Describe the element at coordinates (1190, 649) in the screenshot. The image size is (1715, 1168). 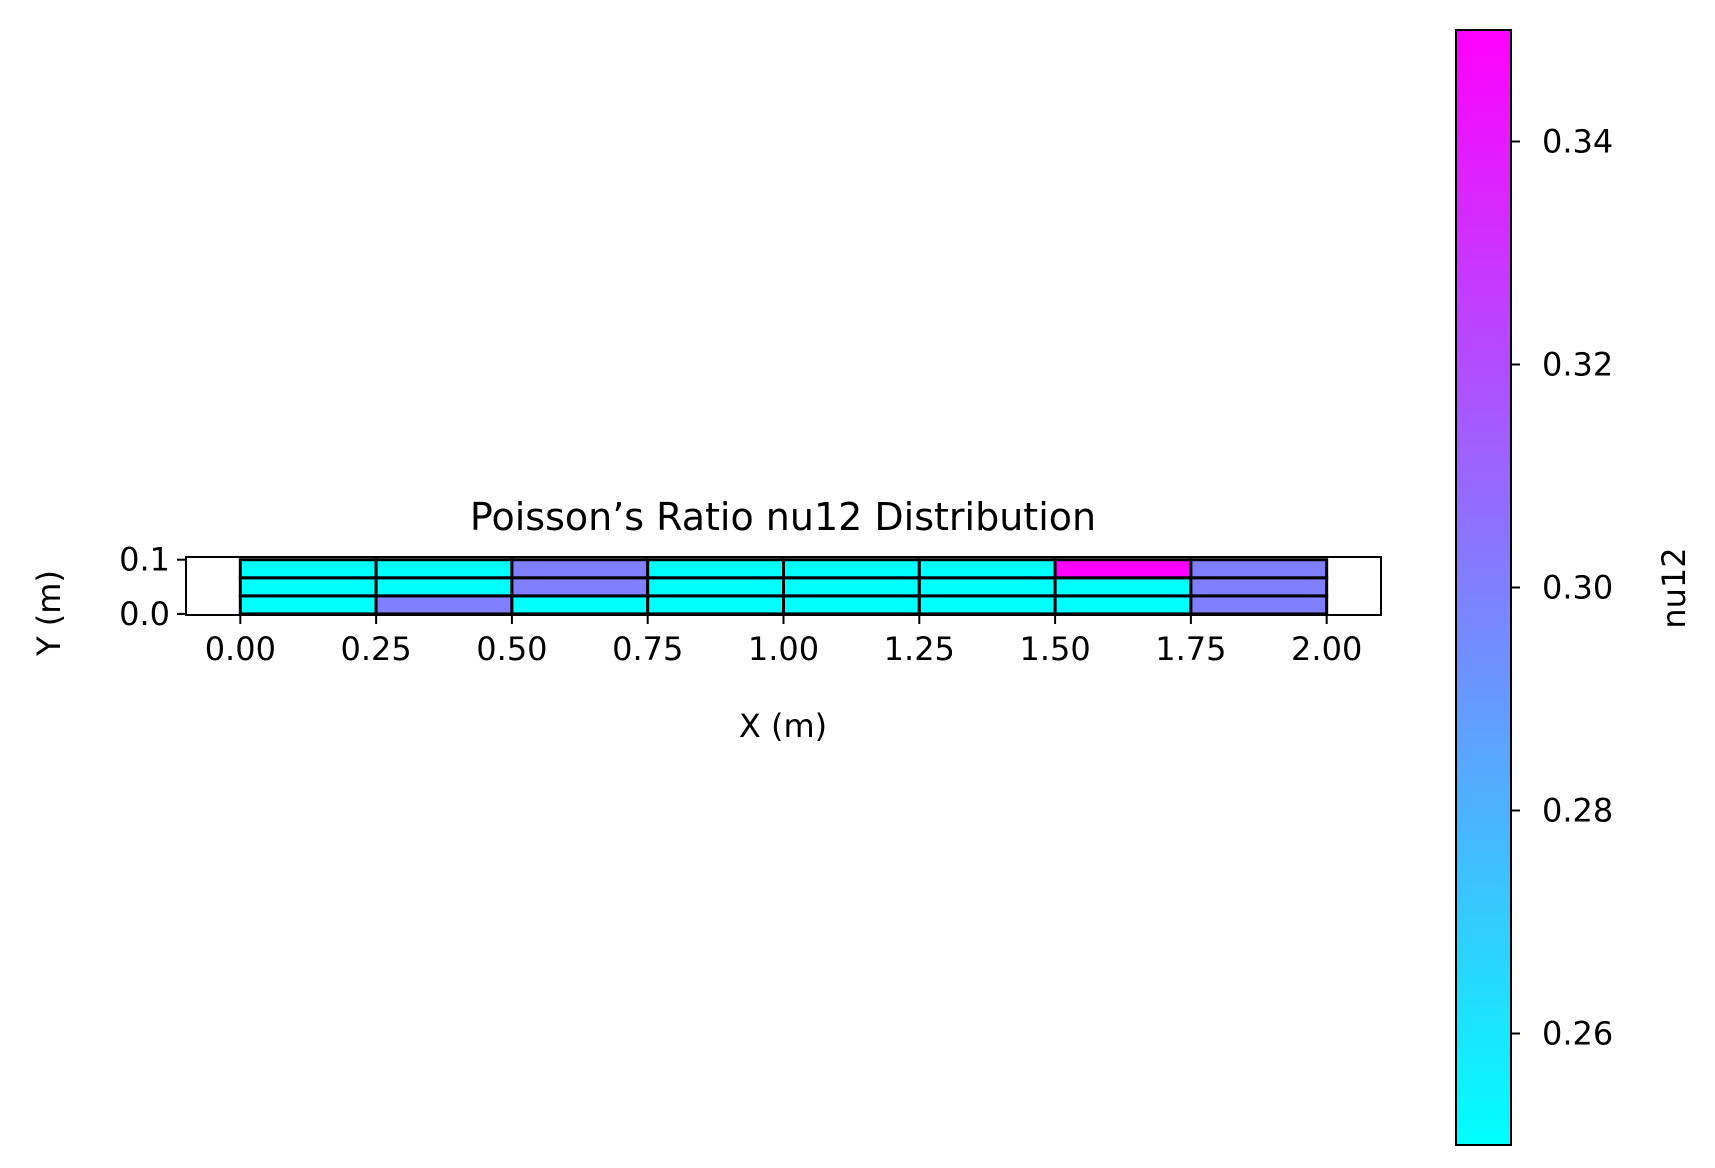
I see `x-tick-label: 1.75` at that location.